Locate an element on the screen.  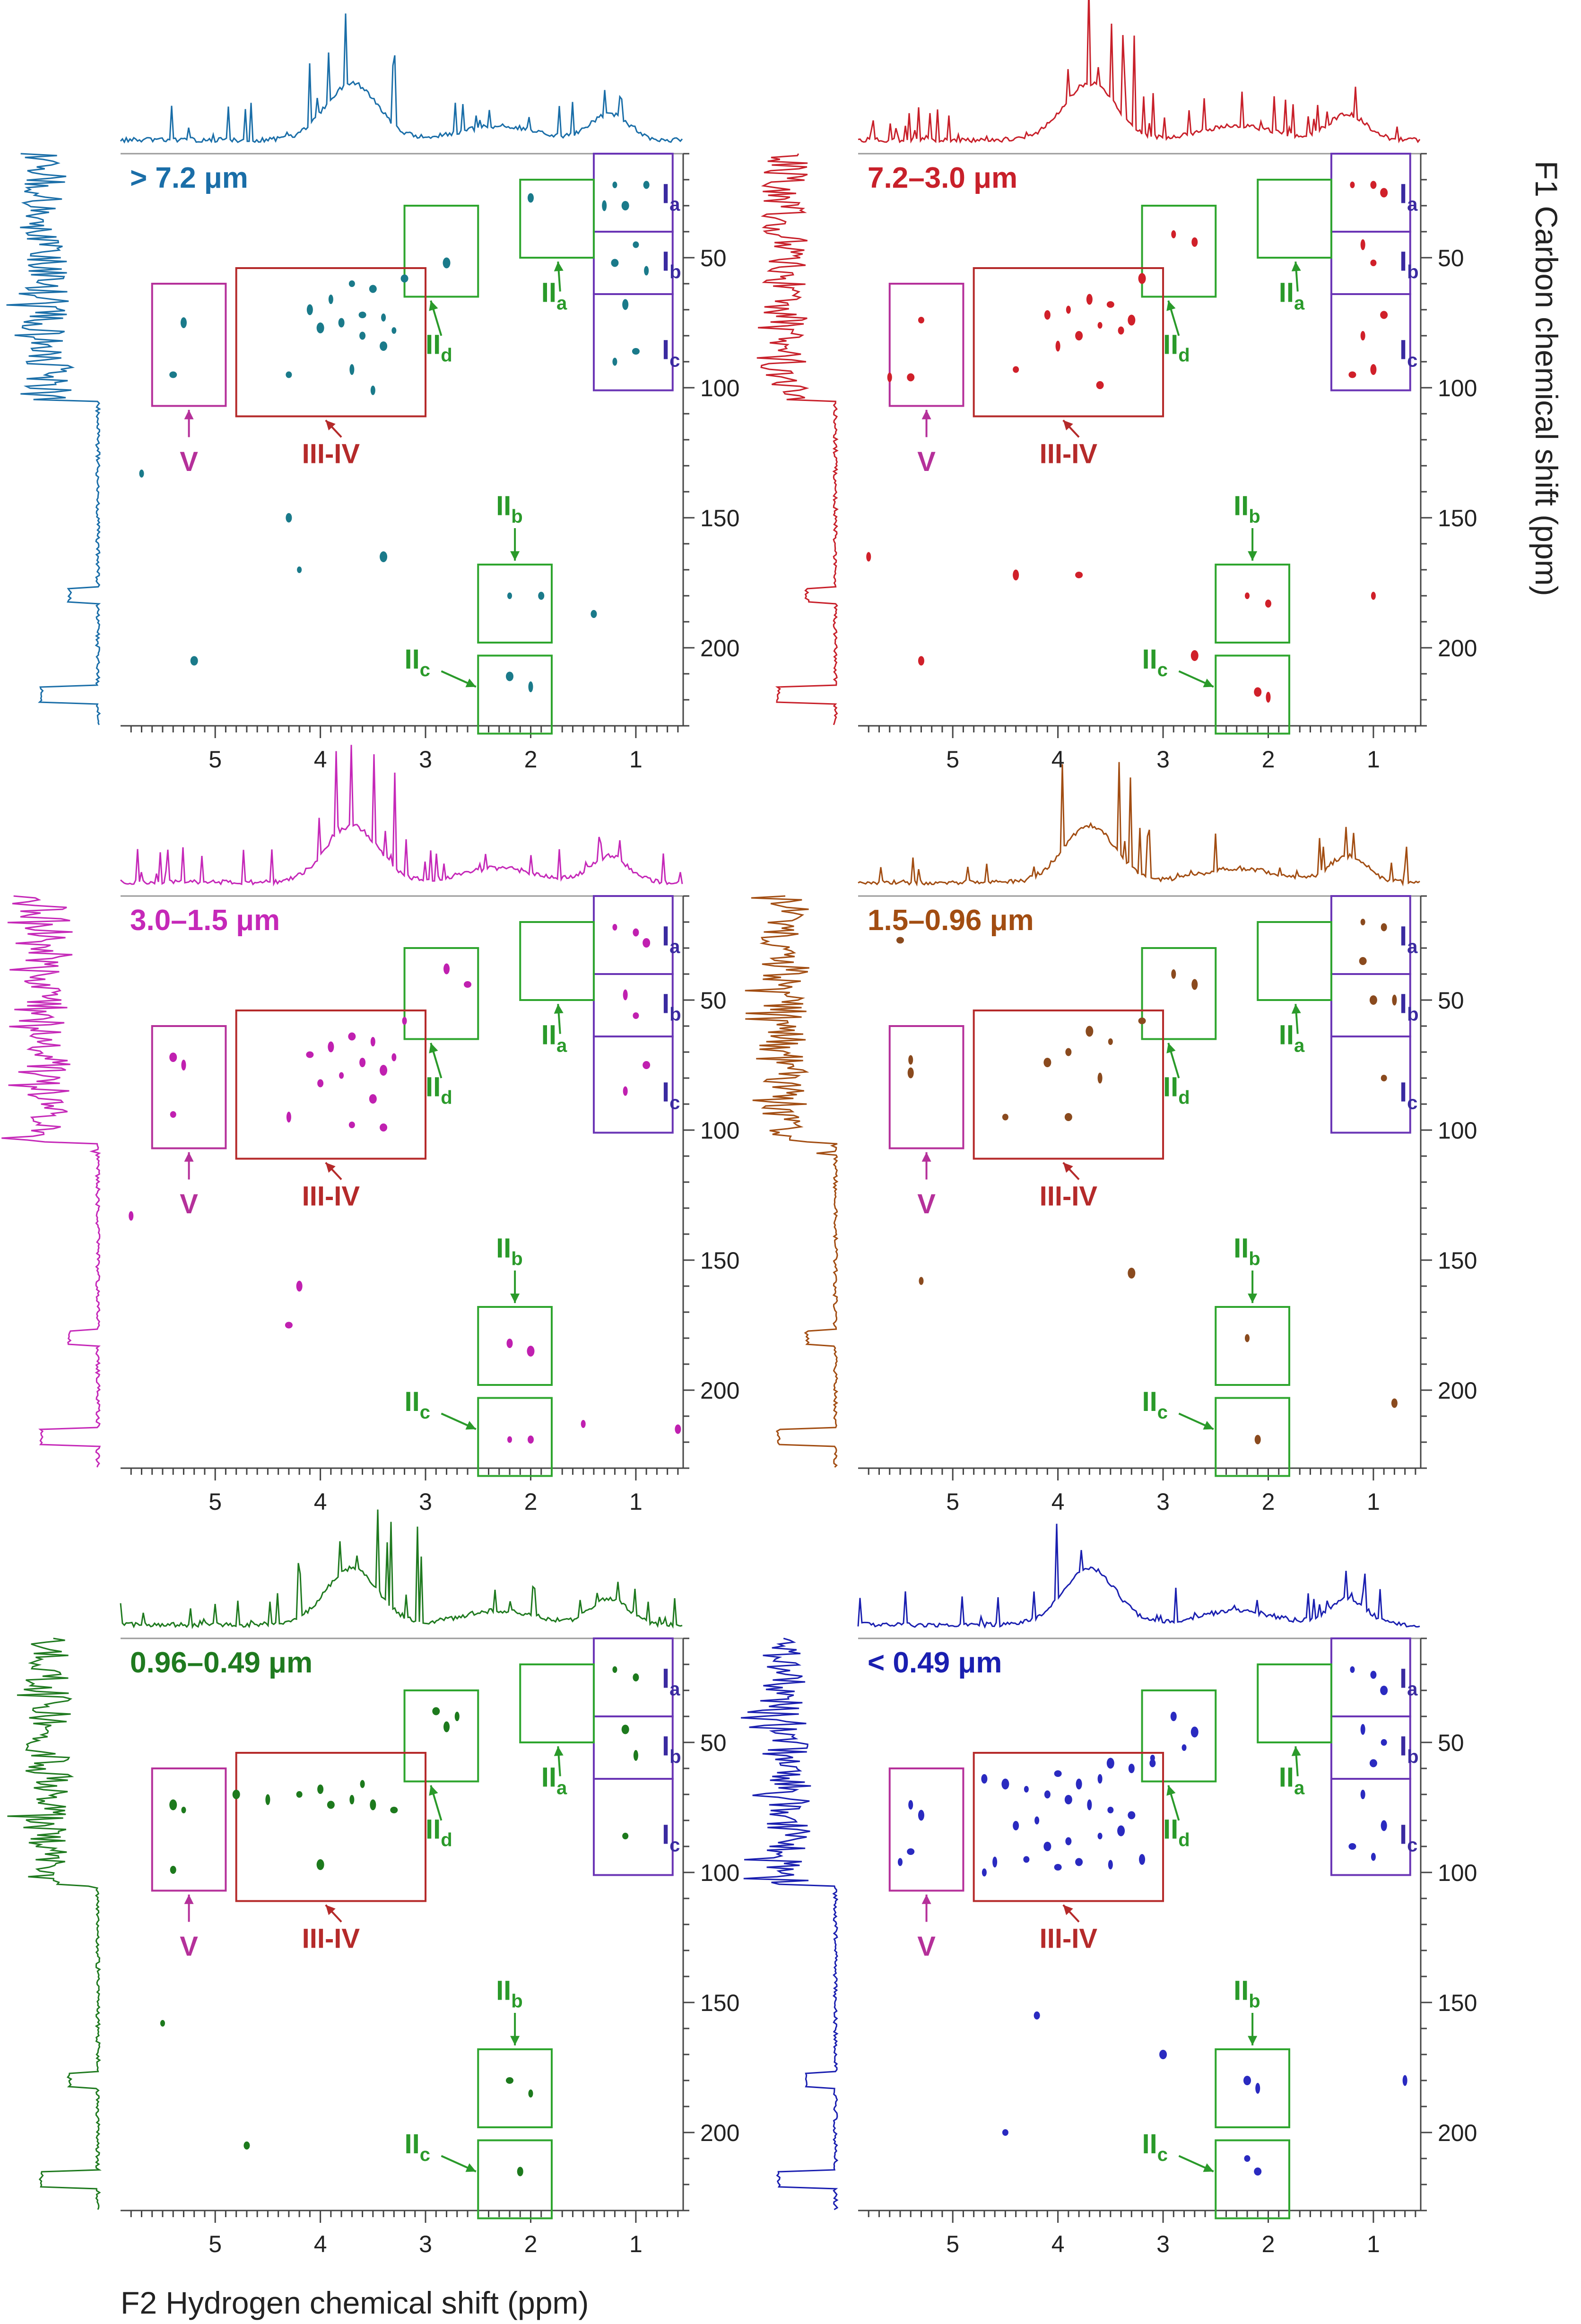
y-tick-label: 50 is located at coordinates (1451, 1000).